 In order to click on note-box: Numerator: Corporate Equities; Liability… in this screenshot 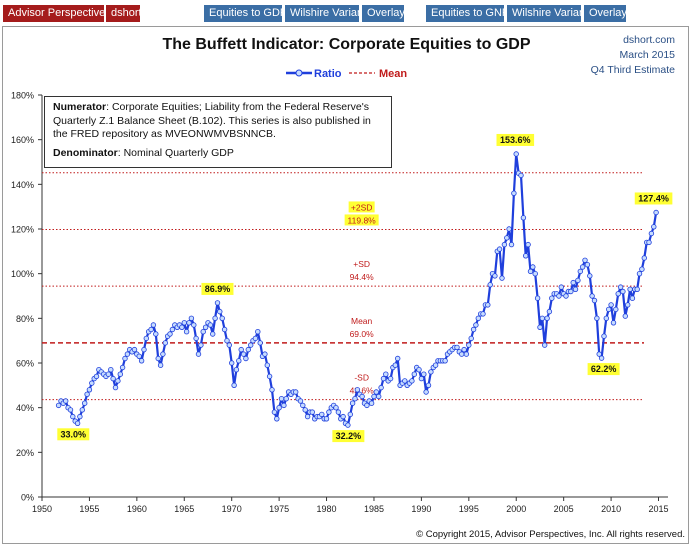, I will do `click(218, 132)`.